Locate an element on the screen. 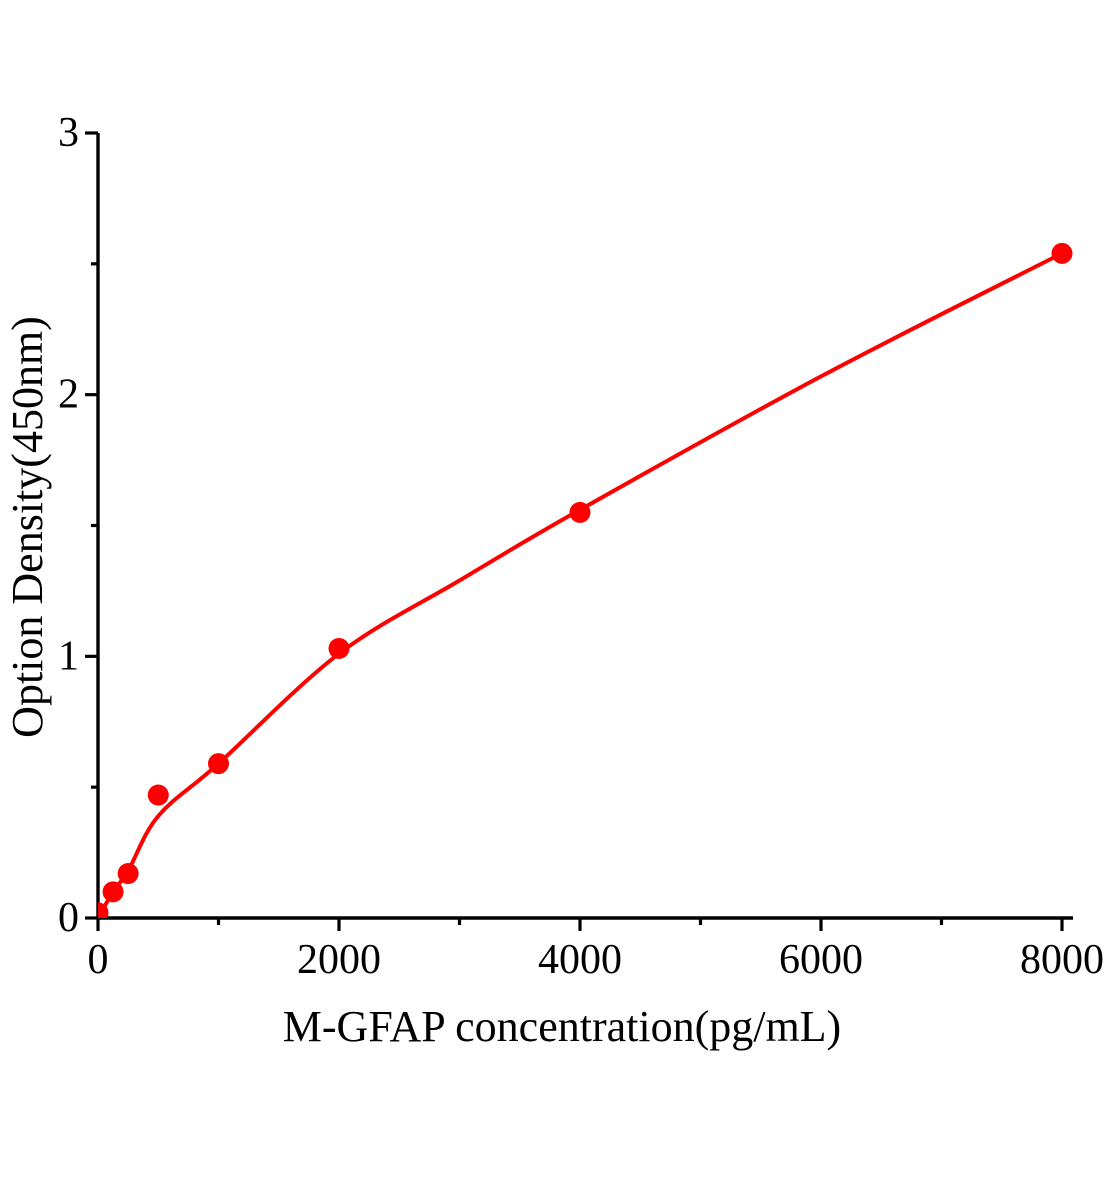  x-axis-title: M-GFAP concentration(pg/mL) is located at coordinates (562, 1026).